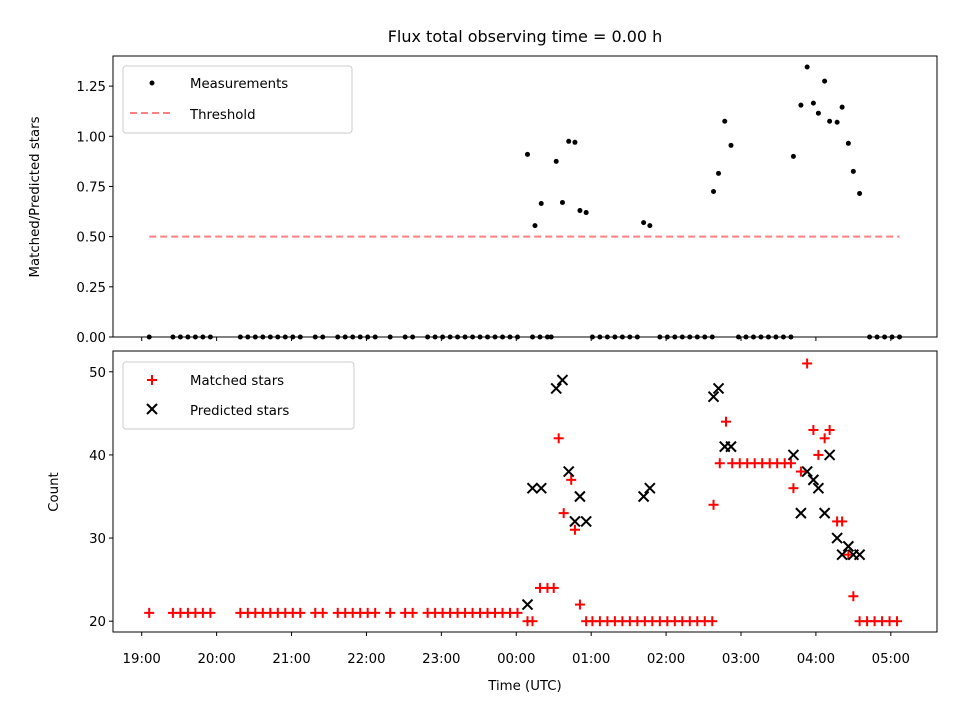  What do you see at coordinates (291, 659) in the screenshot?
I see `x-tick-label: 21:00` at bounding box center [291, 659].